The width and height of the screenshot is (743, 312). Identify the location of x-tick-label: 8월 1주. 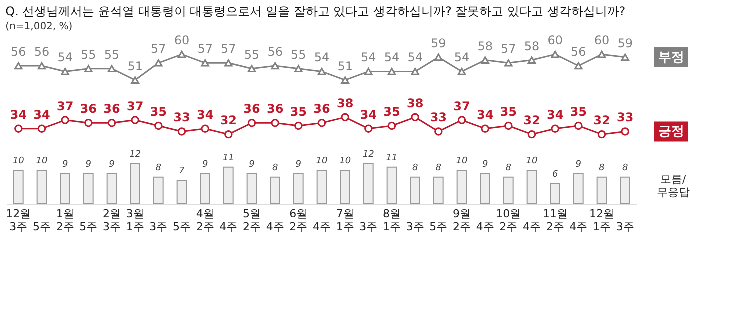
(392, 221).